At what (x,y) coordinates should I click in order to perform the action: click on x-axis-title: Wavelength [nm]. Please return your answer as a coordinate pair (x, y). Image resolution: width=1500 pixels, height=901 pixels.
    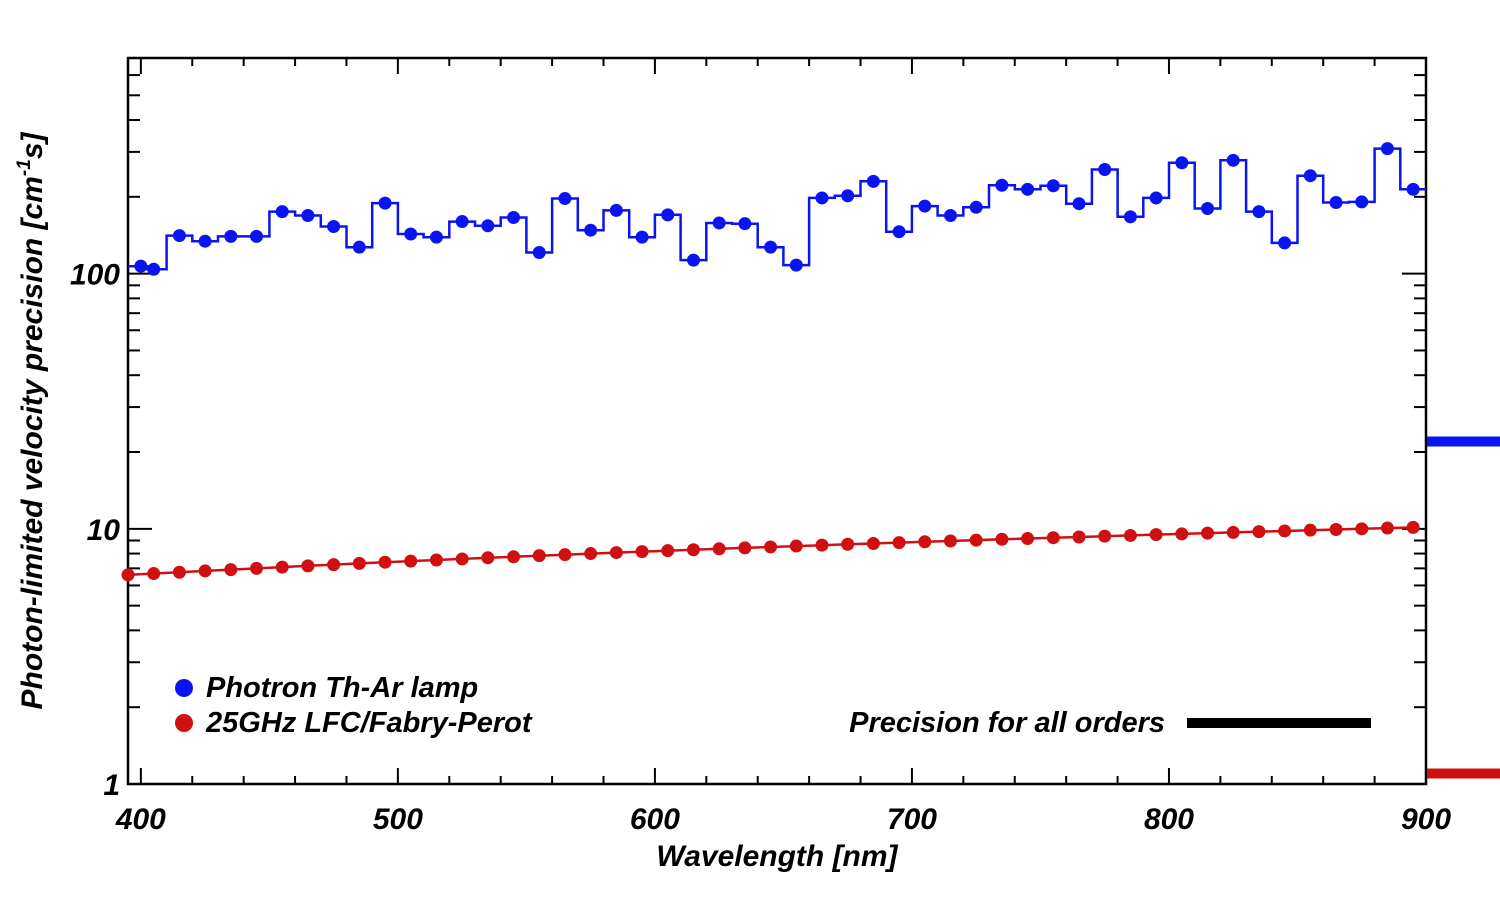
    Looking at the image, I should click on (777, 856).